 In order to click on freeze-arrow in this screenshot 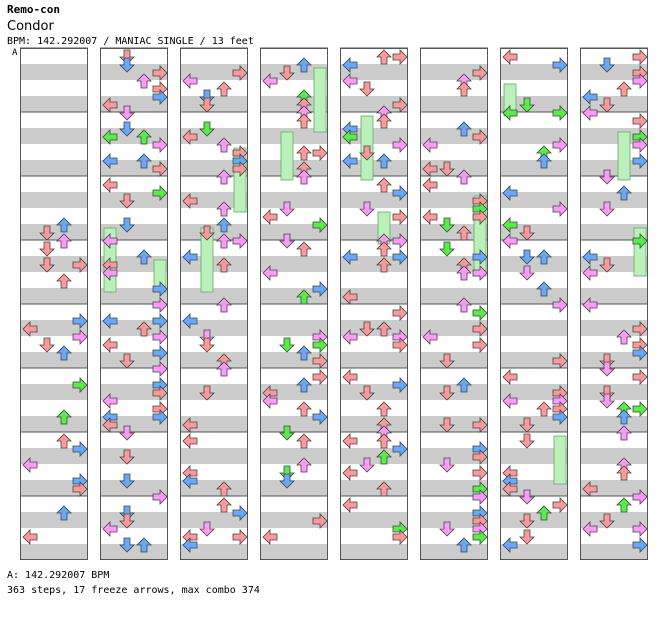, I will do `click(287, 156)`.